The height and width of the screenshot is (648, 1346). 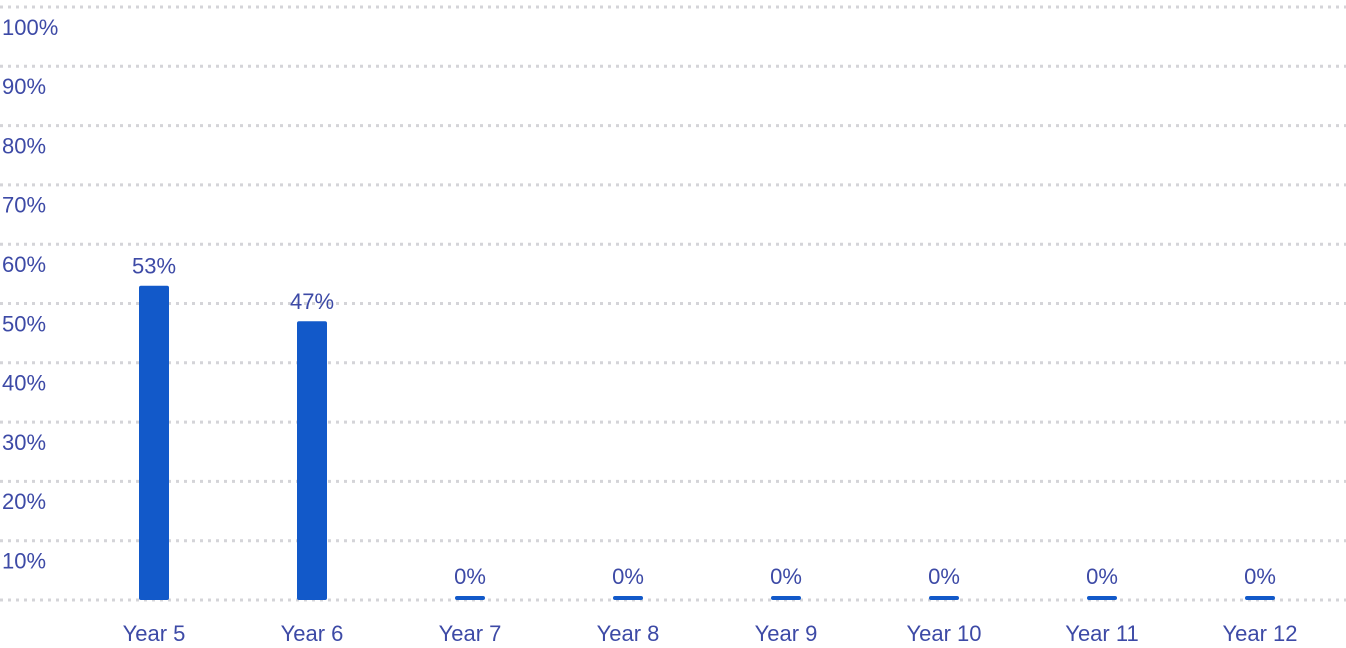 What do you see at coordinates (786, 633) in the screenshot?
I see `x-tick-label: Year 9` at bounding box center [786, 633].